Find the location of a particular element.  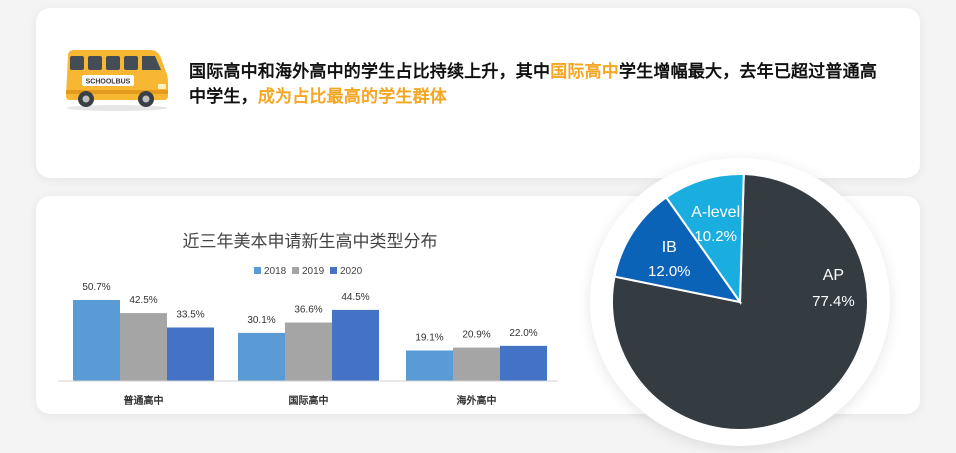

pie-label: IB is located at coordinates (669, 247).